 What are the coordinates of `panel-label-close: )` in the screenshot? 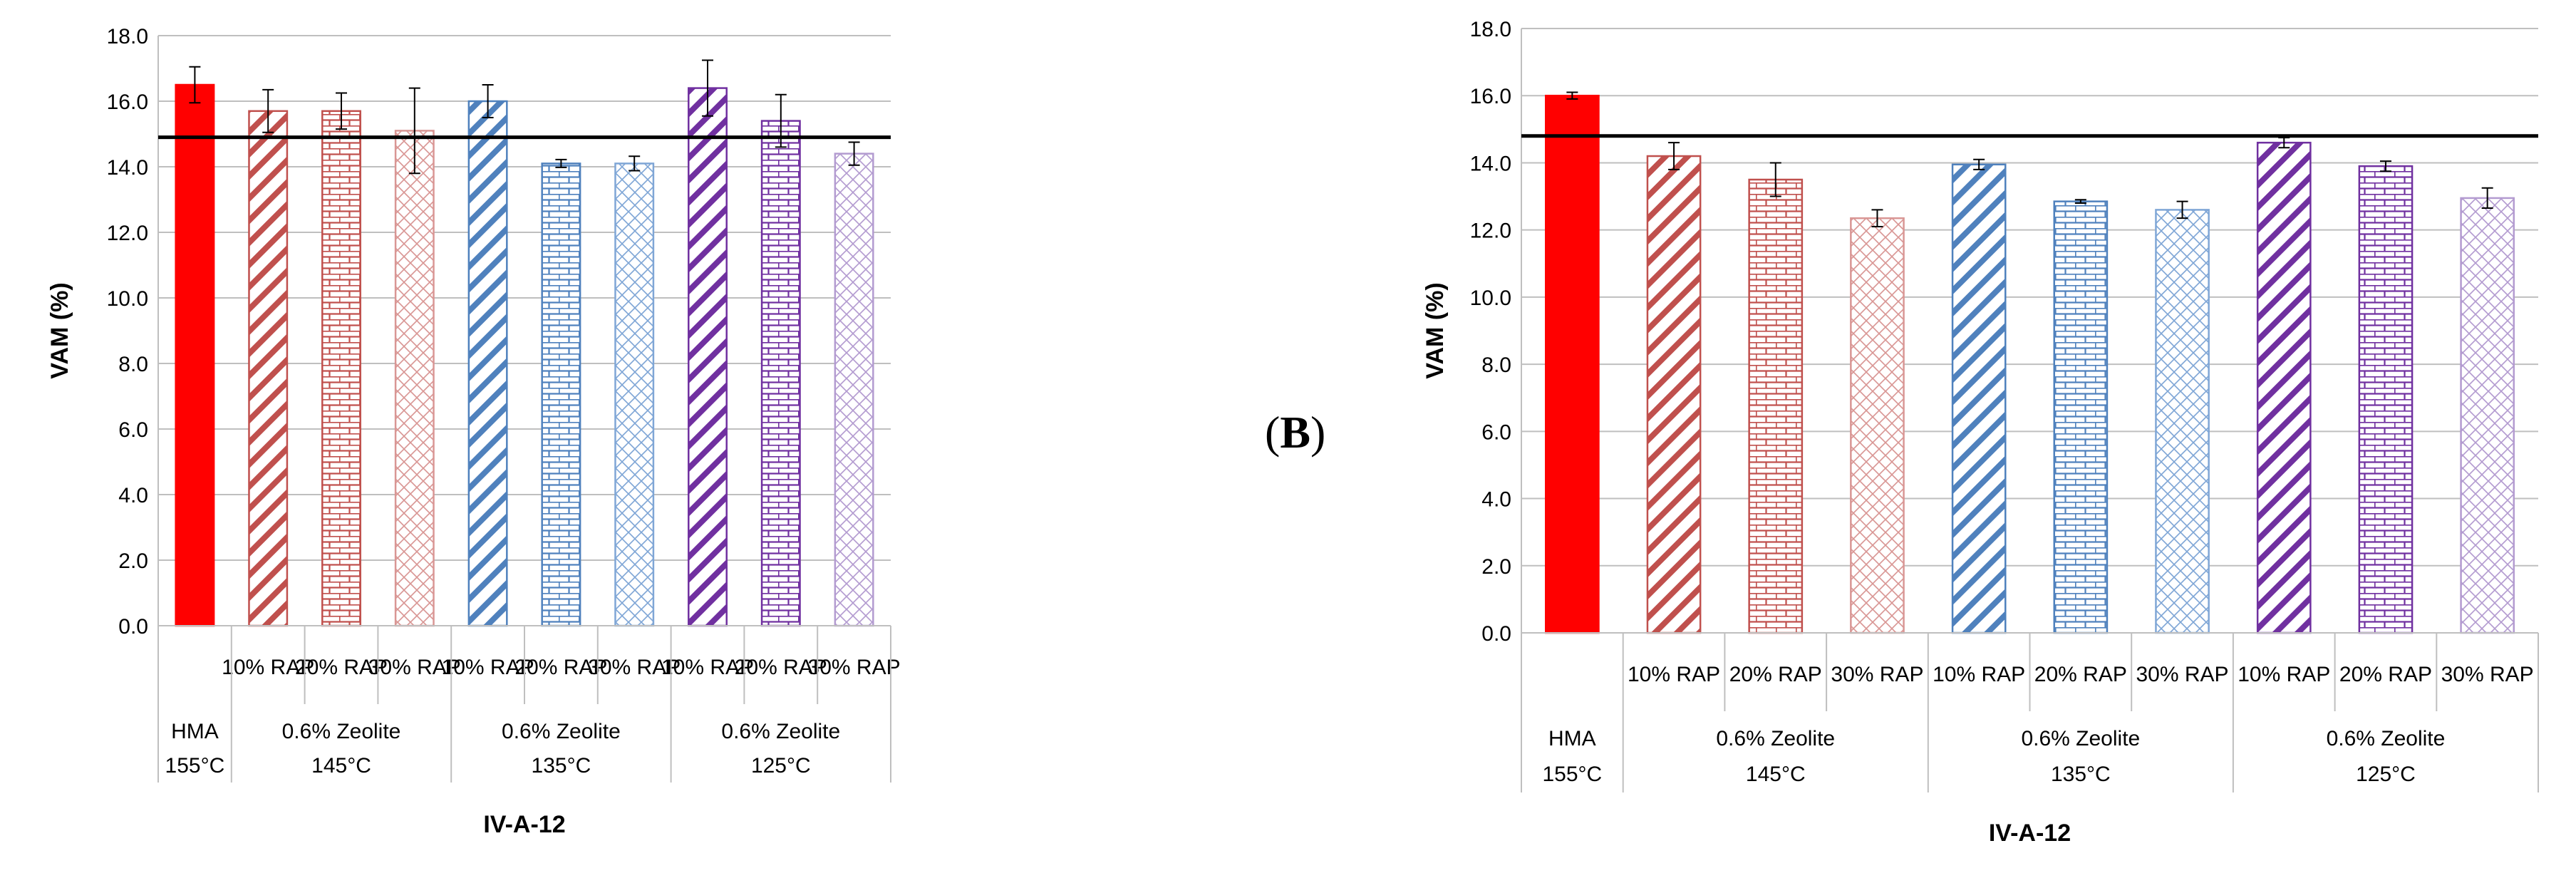 It's located at (1318, 433).